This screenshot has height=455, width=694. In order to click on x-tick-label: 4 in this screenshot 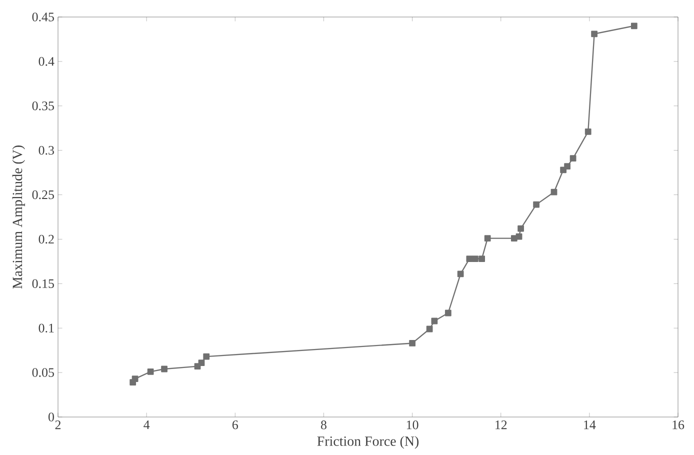, I will do `click(147, 425)`.